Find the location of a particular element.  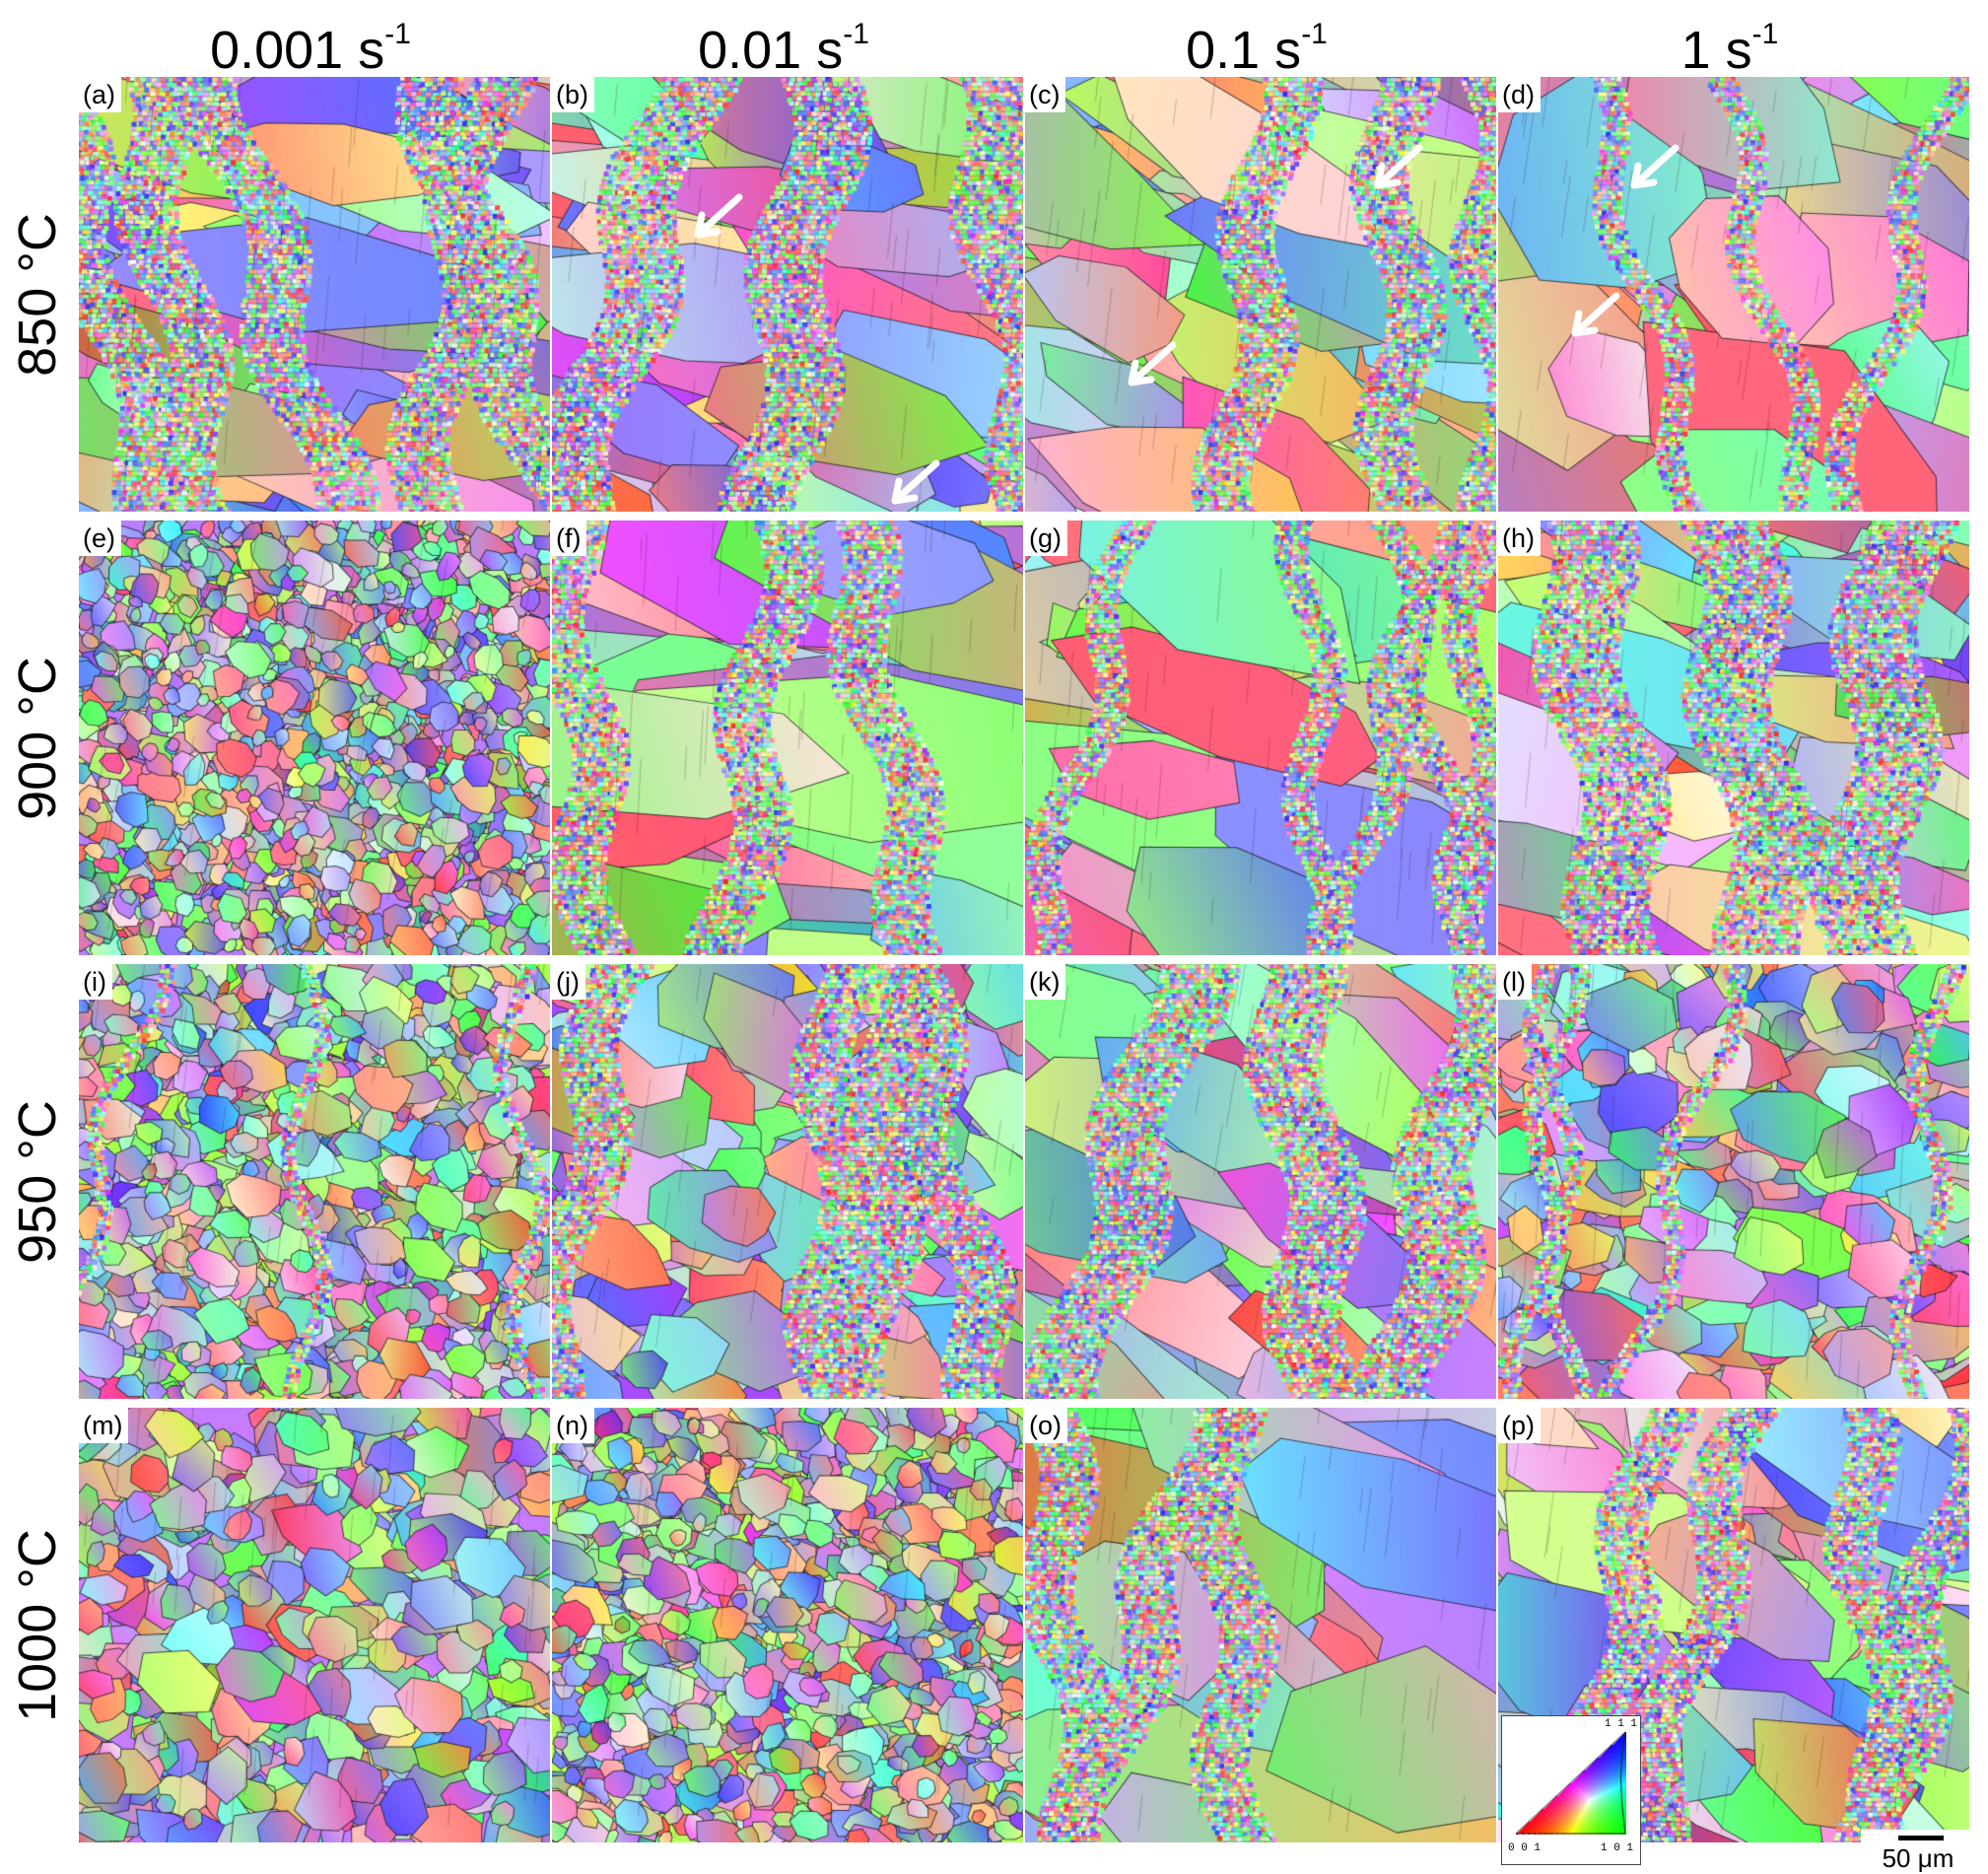

panel-label: (d) is located at coordinates (1519, 94).